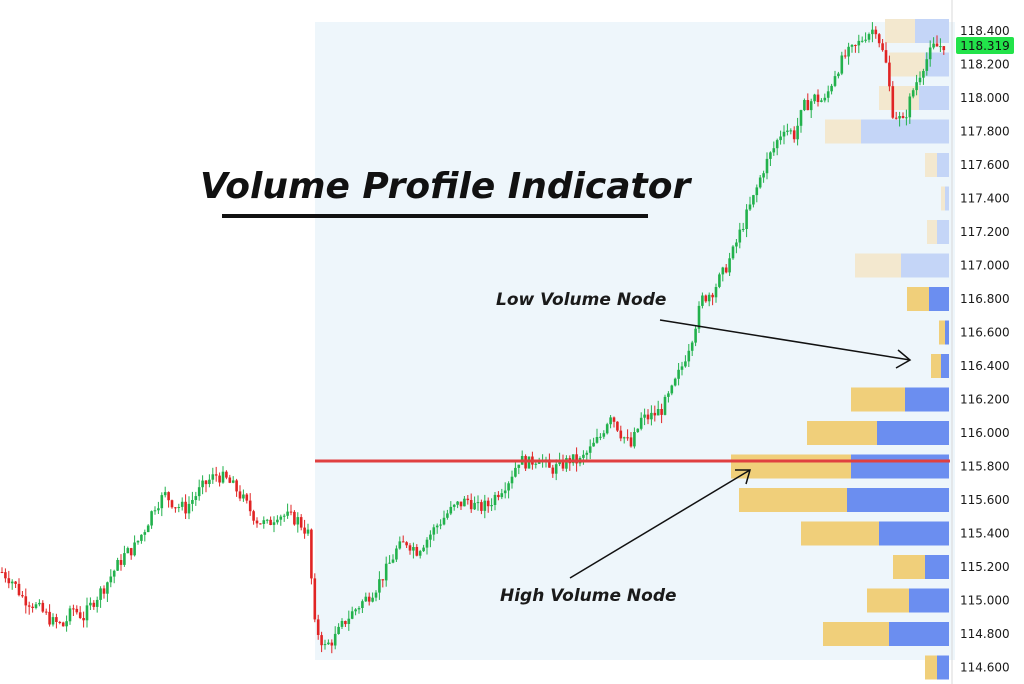 This screenshot has height=684, width=1024. What do you see at coordinates (985, 668) in the screenshot?
I see `price-tick-label: 114.600` at bounding box center [985, 668].